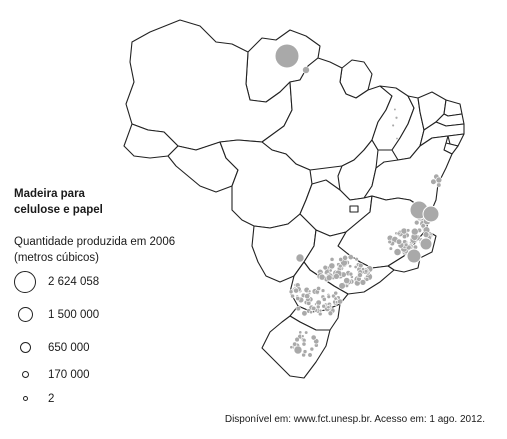  I want to click on legend-circle-large-icon, so click(25, 282).